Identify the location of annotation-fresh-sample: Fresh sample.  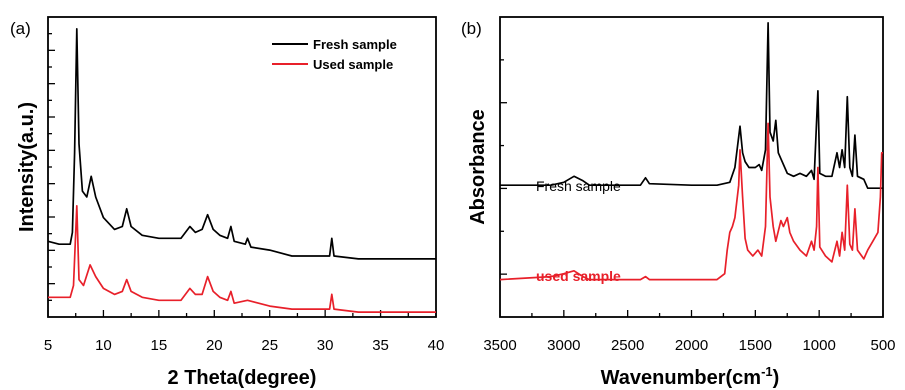
(578, 186).